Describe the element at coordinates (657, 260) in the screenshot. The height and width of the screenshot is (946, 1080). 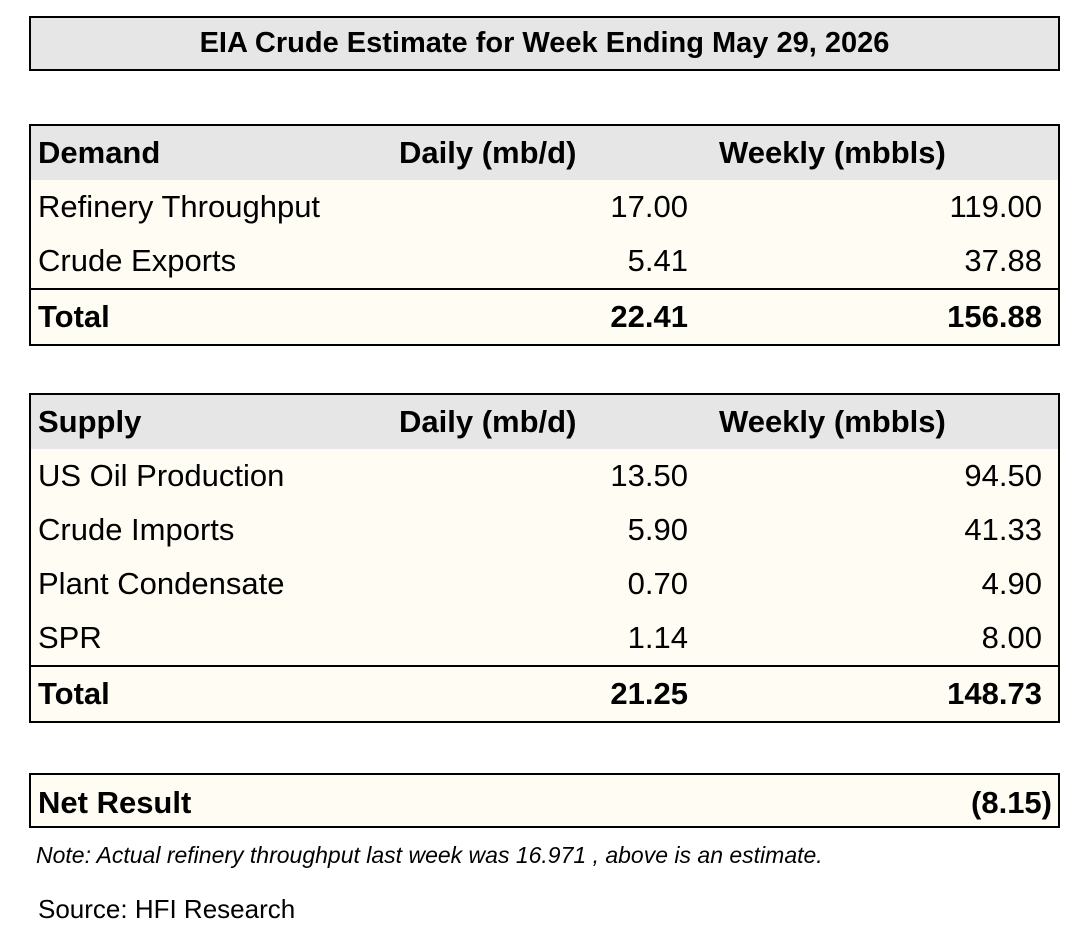
I see `table-cell: 5.41` at that location.